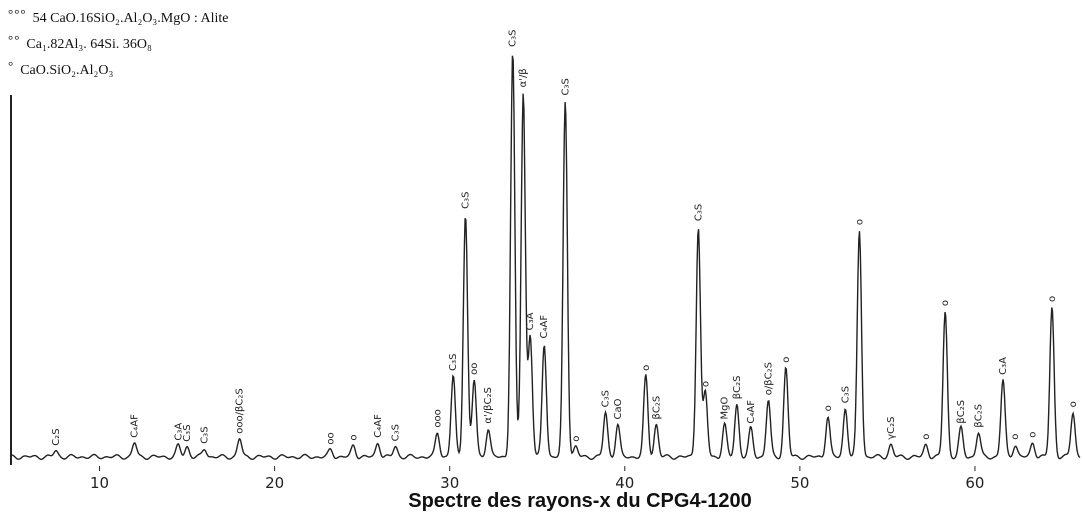 The height and width of the screenshot is (515, 1085). Describe the element at coordinates (14, 39) in the screenshot. I see `legend-mark: °°` at that location.